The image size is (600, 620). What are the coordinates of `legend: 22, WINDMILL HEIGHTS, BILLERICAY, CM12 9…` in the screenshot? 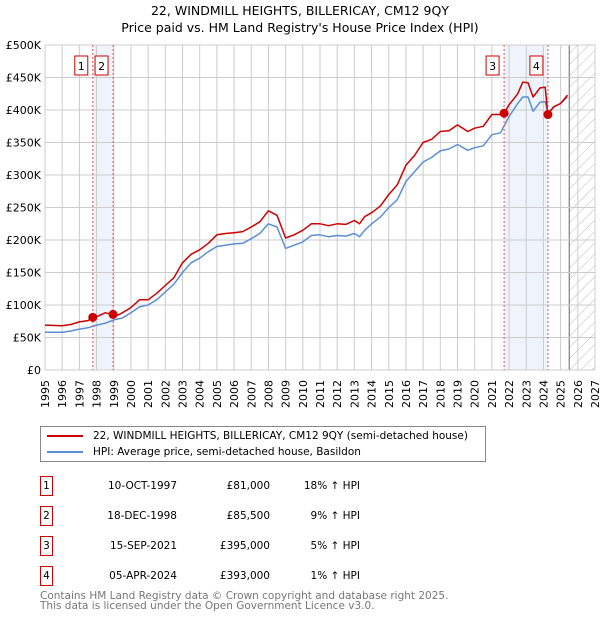 It's located at (263, 444).